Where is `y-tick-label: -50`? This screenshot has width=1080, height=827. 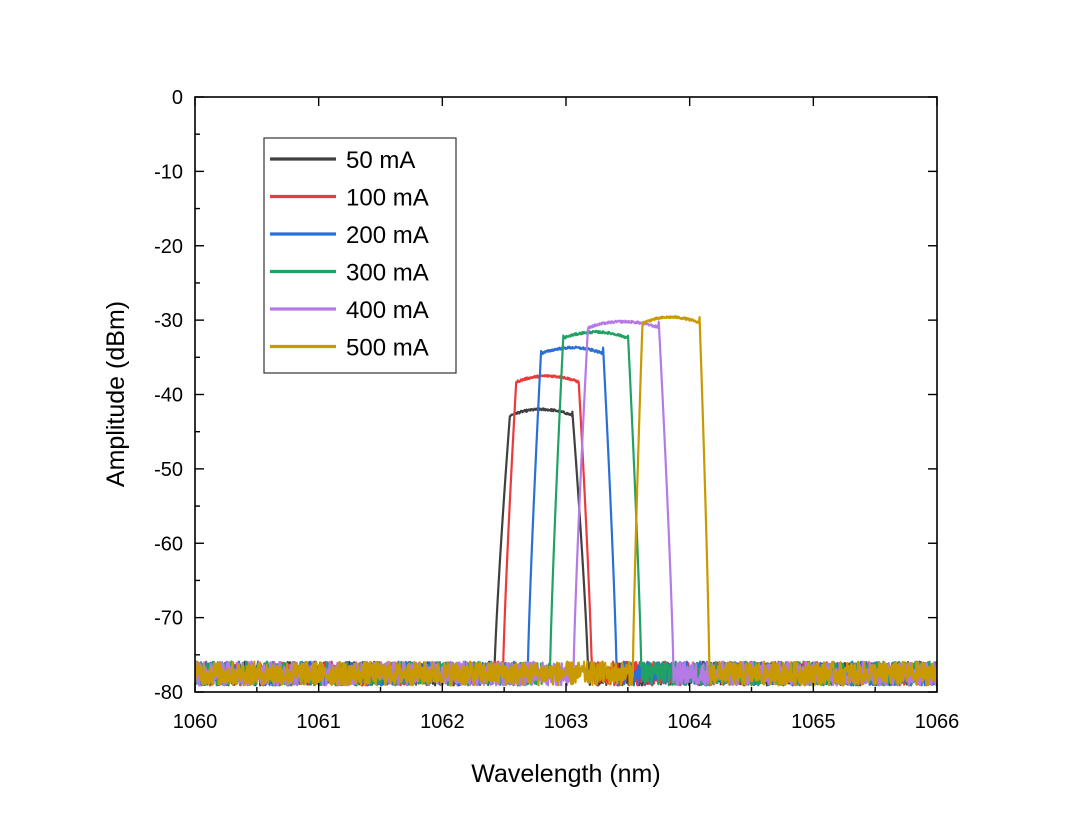
y-tick-label: -50 is located at coordinates (168, 470).